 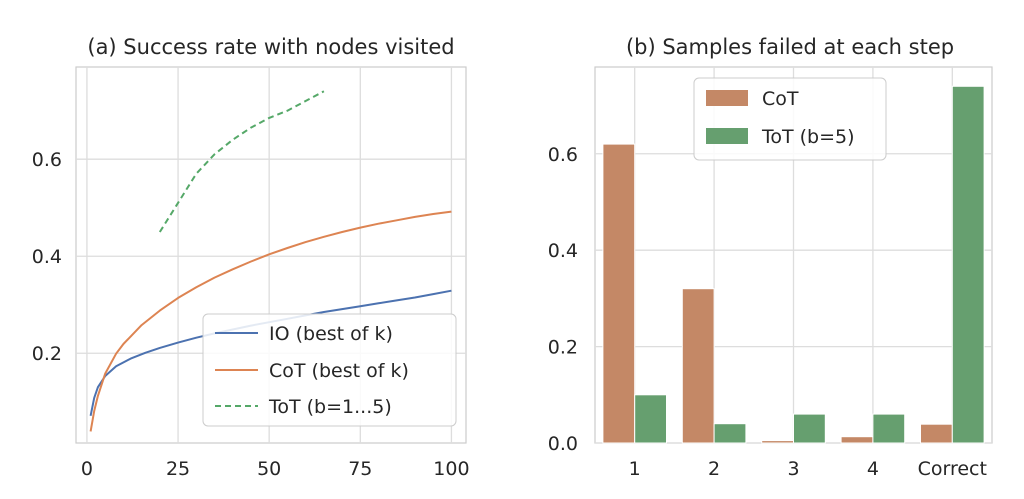 I want to click on legend-label-cot-bar: CoT, so click(x=780, y=99).